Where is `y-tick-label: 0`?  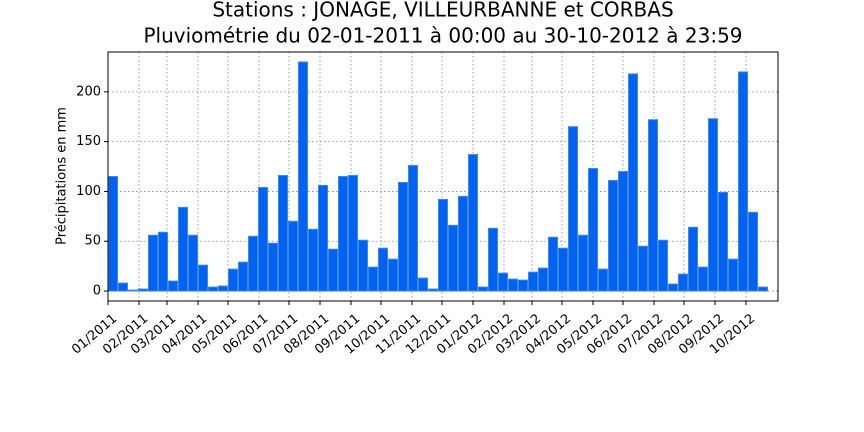
y-tick-label: 0 is located at coordinates (97, 291).